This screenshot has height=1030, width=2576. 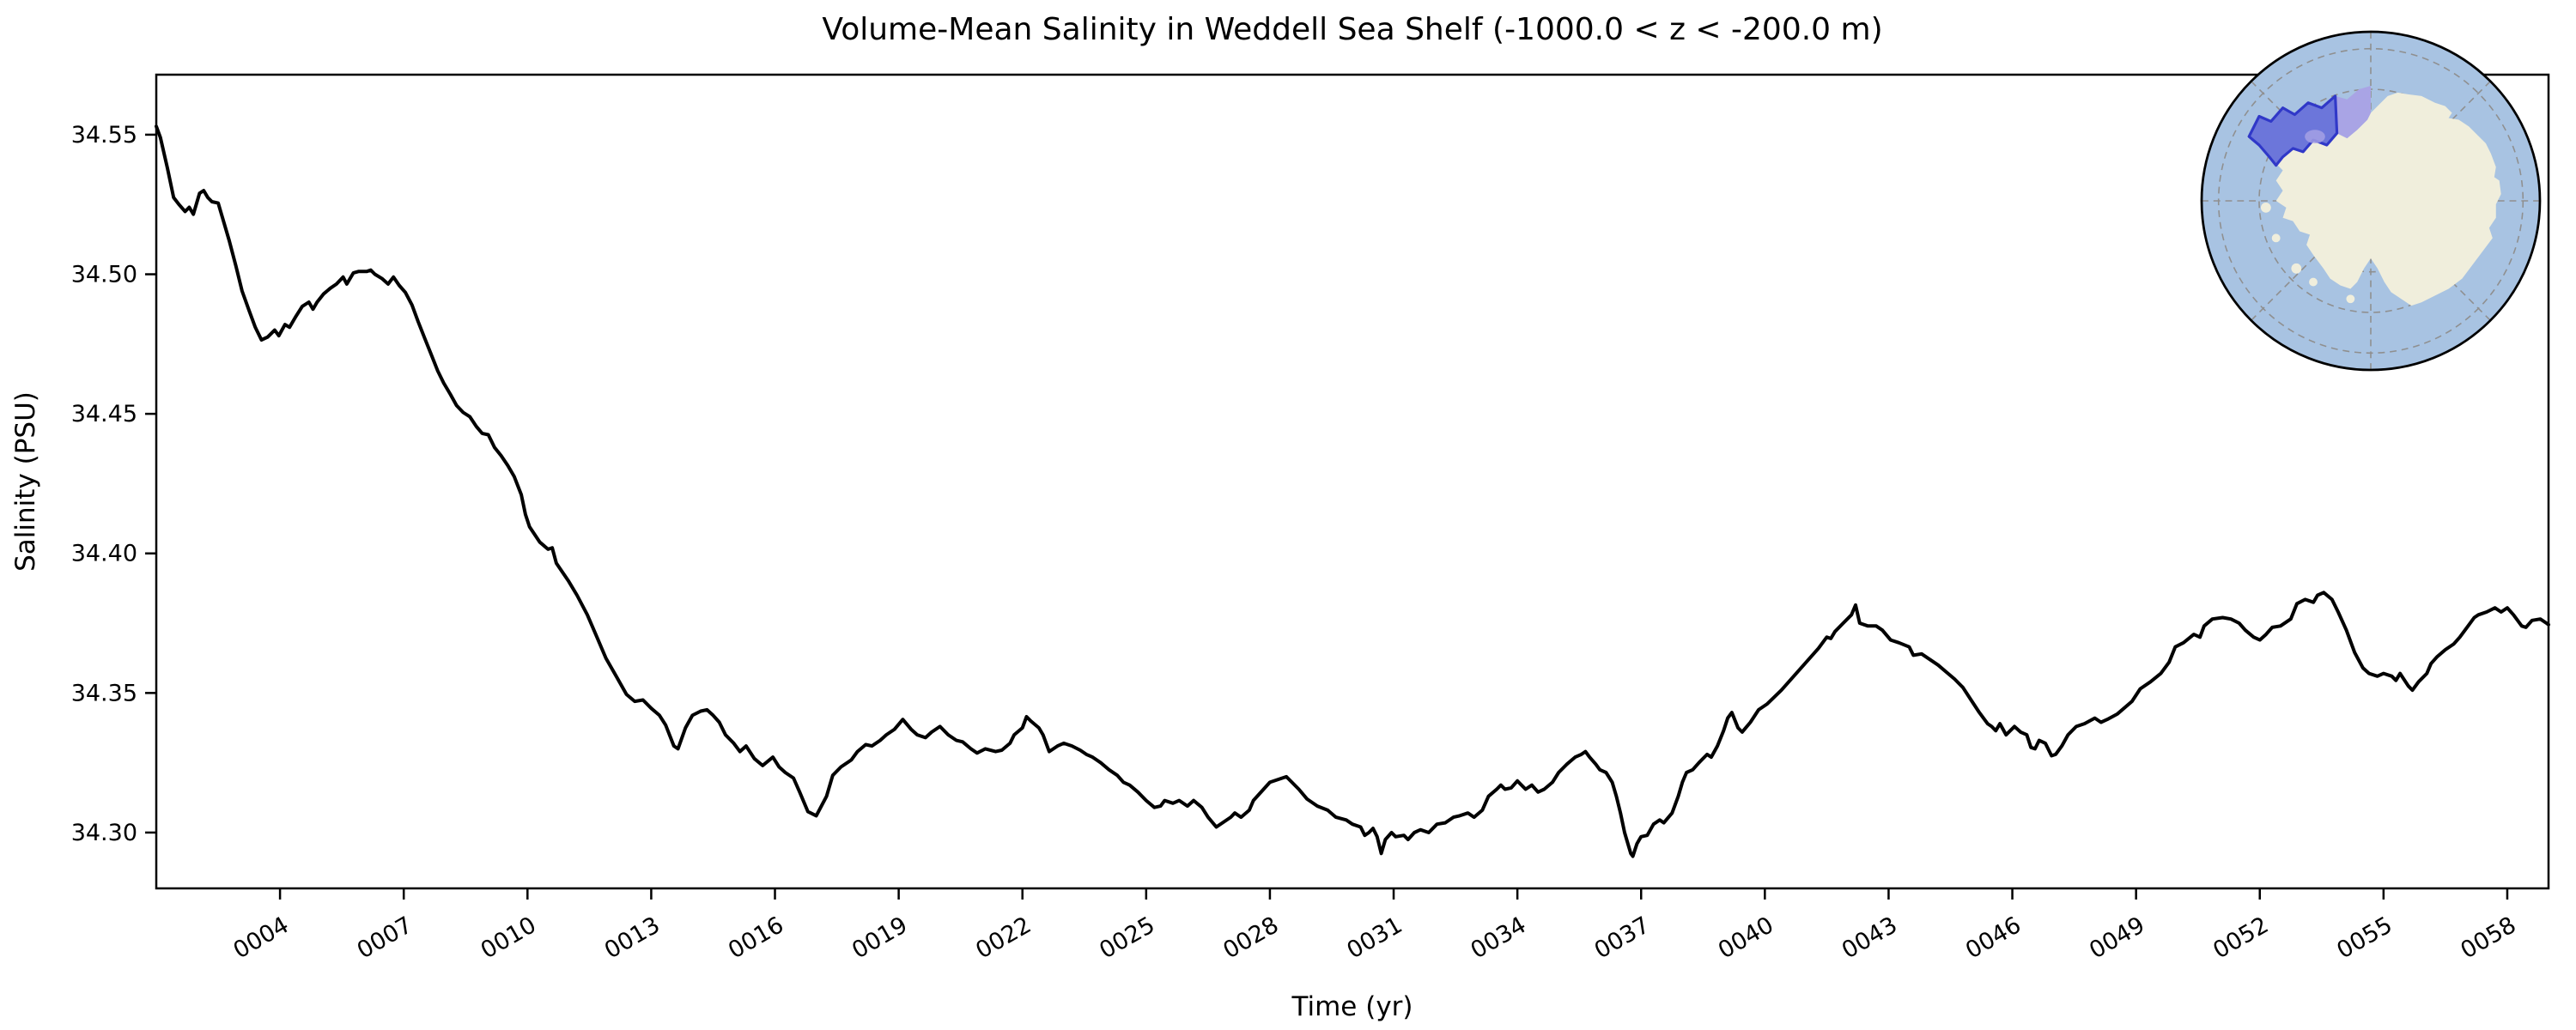 I want to click on y-tick-label: 34.50, so click(x=104, y=275).